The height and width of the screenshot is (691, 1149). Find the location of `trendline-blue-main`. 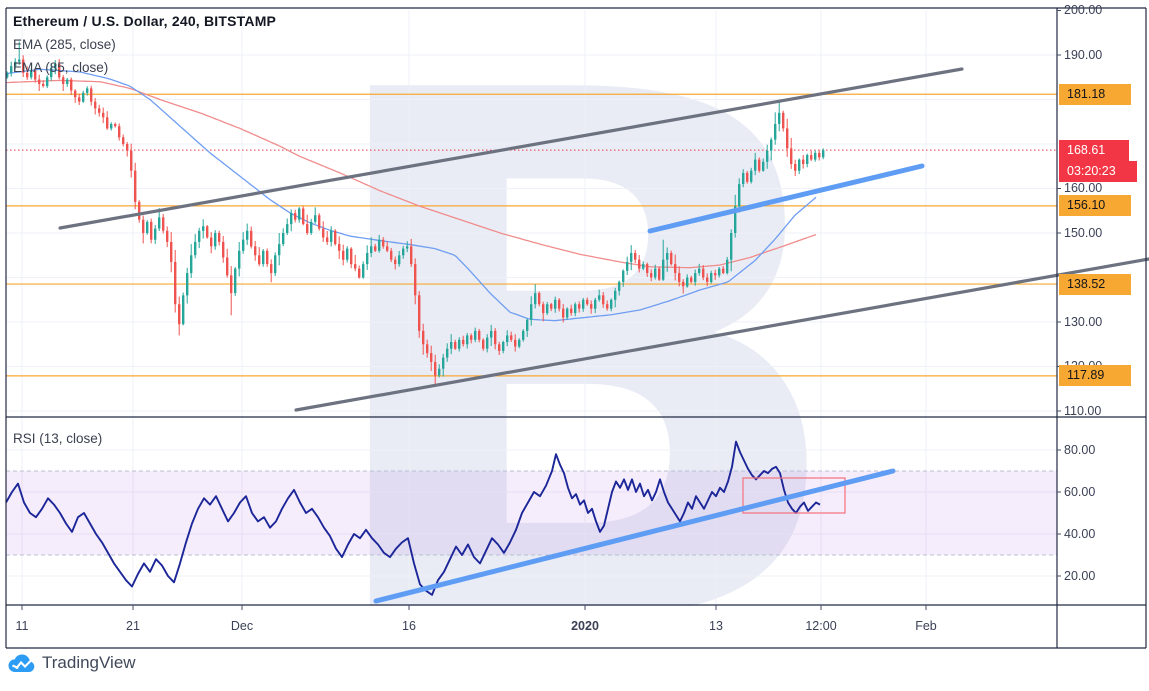

trendline-blue-main is located at coordinates (786, 198).